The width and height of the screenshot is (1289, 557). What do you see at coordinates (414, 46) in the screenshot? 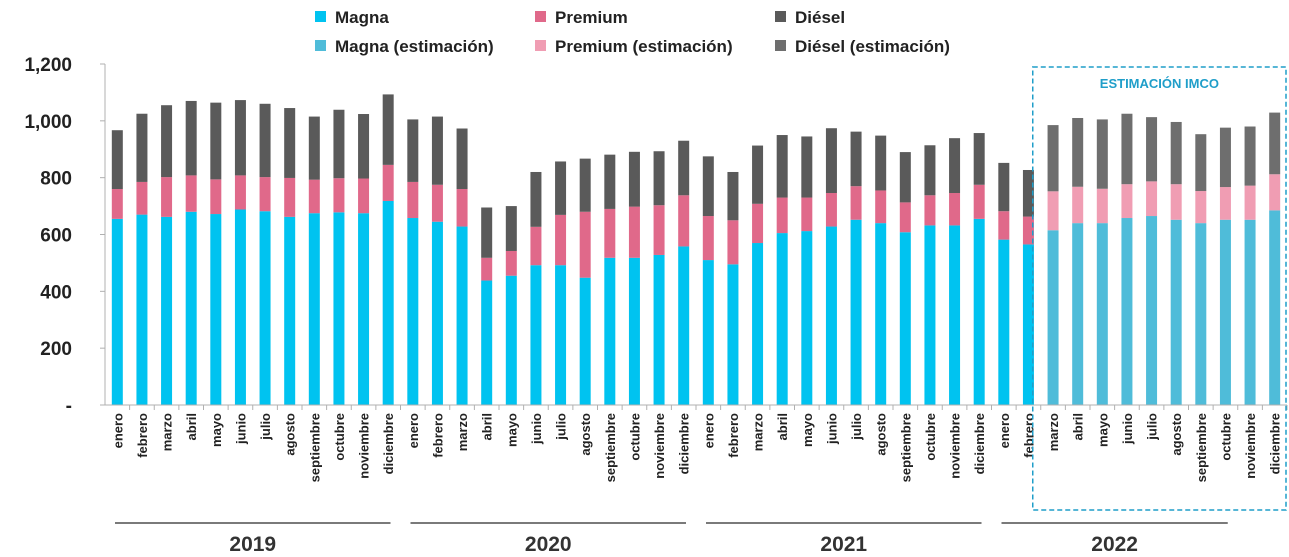
I see `legend-label: Magna (estimación)` at bounding box center [414, 46].